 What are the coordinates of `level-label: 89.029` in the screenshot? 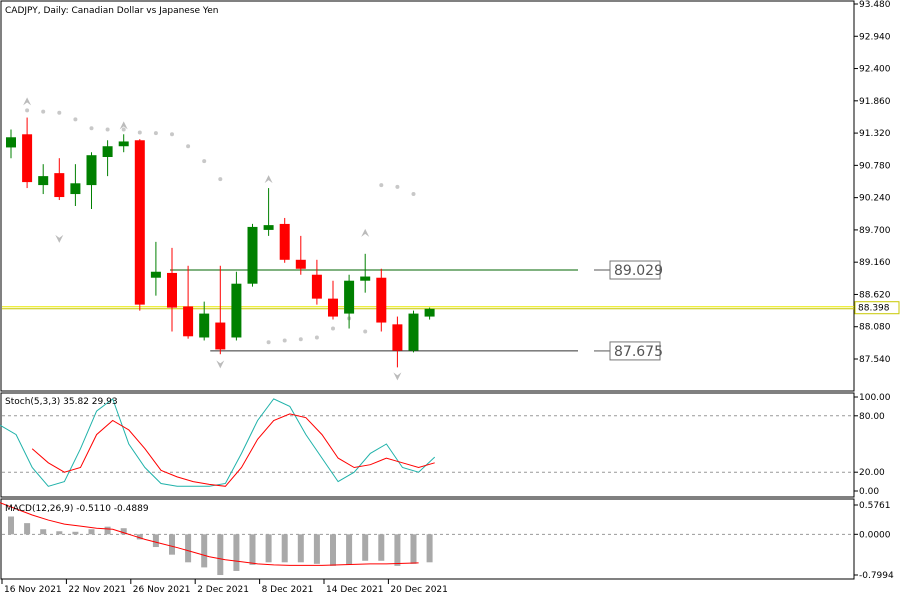 It's located at (638, 271).